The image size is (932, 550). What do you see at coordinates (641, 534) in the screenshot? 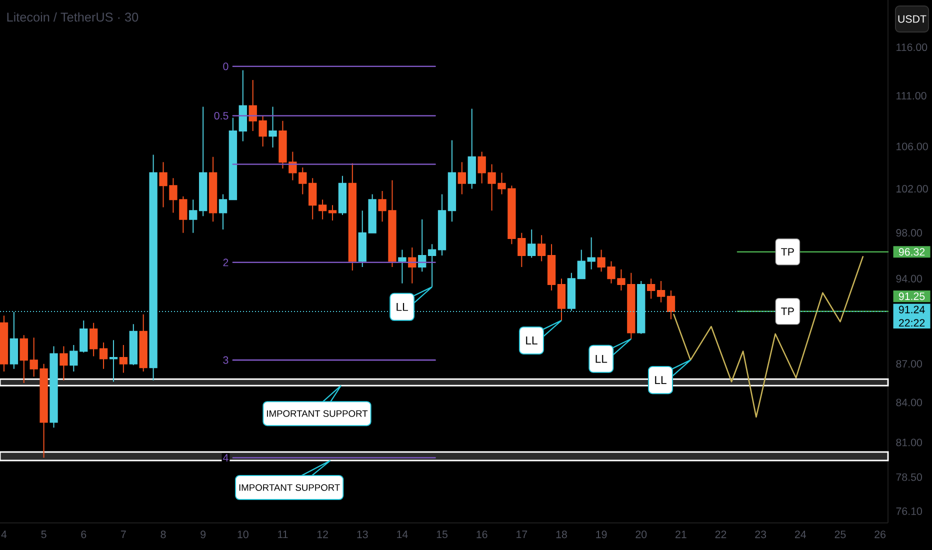
I see `x-tick-label: 20` at bounding box center [641, 534].